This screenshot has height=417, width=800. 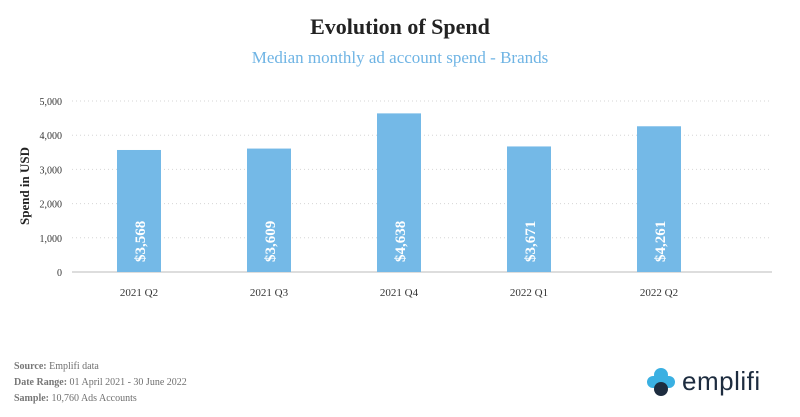 What do you see at coordinates (139, 293) in the screenshot?
I see `x-tick-label: 2021 Q2` at bounding box center [139, 293].